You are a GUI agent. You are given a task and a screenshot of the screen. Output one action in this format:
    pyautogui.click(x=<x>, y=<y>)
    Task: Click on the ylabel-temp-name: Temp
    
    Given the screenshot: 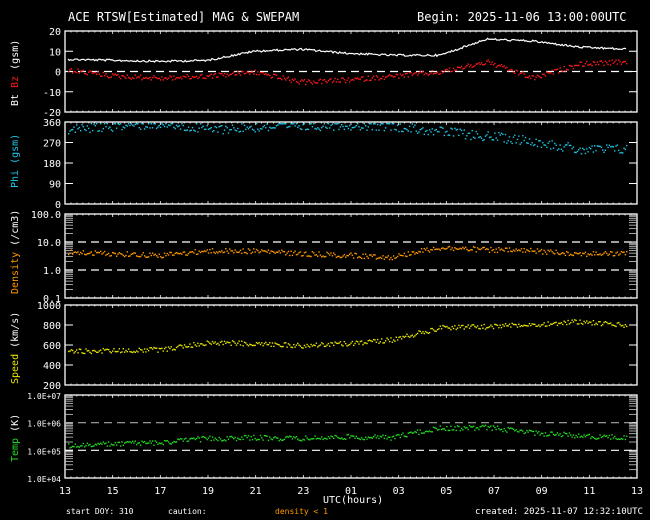 What is the action you would take?
    pyautogui.click(x=15, y=449)
    